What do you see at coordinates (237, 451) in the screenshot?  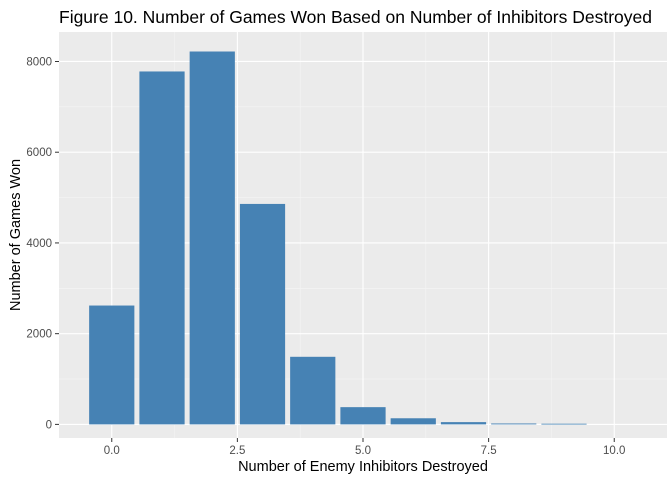 I see `x-tick-label: 2.5` at bounding box center [237, 451].